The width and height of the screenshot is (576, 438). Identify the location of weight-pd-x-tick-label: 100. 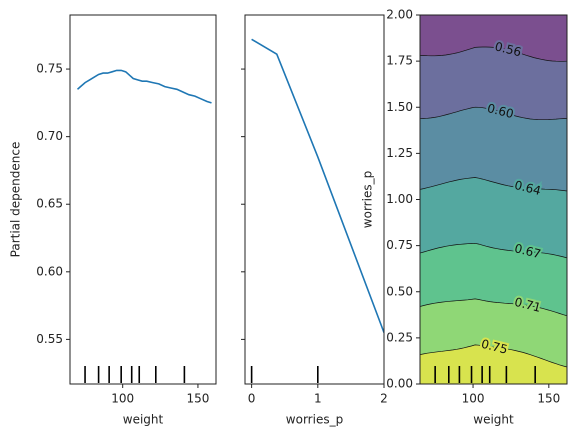
(122, 399).